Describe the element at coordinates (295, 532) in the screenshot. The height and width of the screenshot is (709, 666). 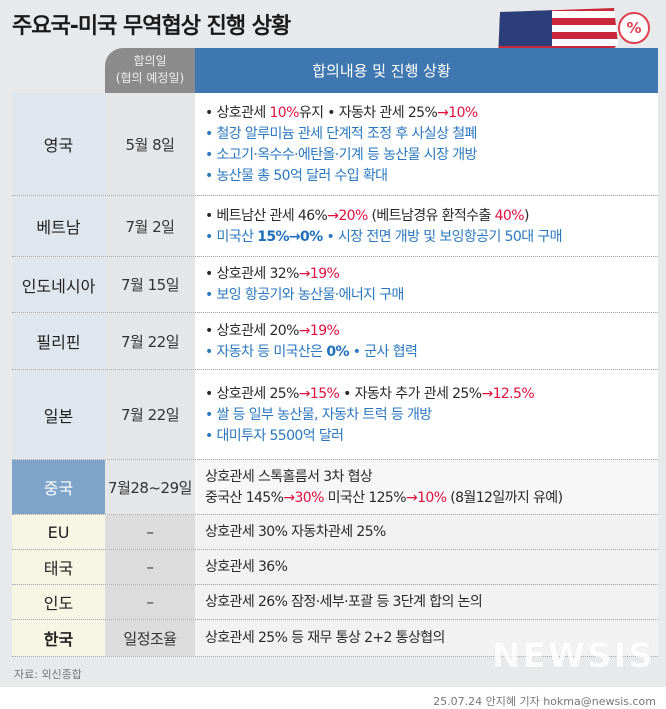
I see `content-segment: 상호관세 30% 자동차관세 25%` at that location.